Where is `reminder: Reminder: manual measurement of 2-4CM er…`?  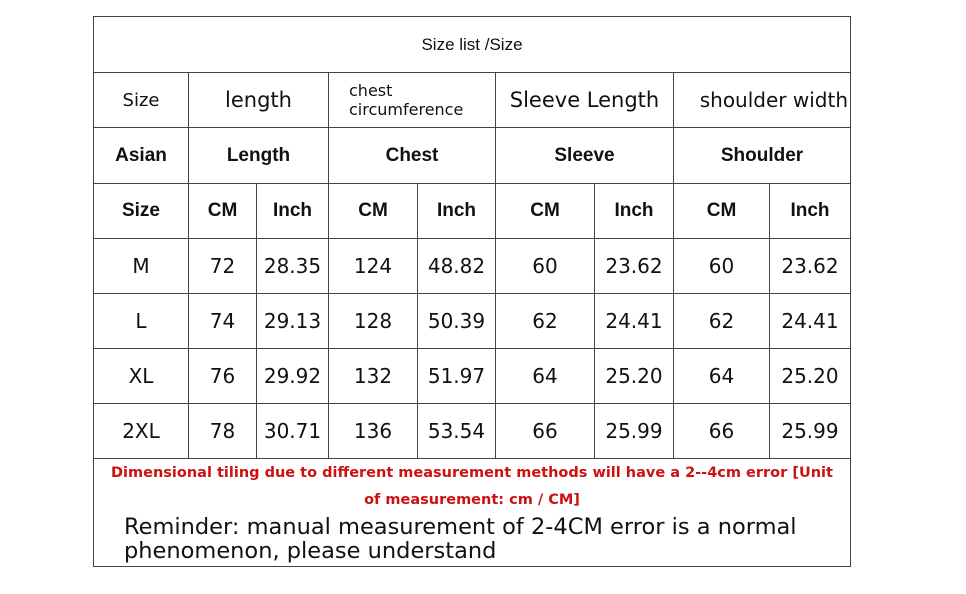
reminder: Reminder: manual measurement of 2-4CM er… is located at coordinates (460, 539).